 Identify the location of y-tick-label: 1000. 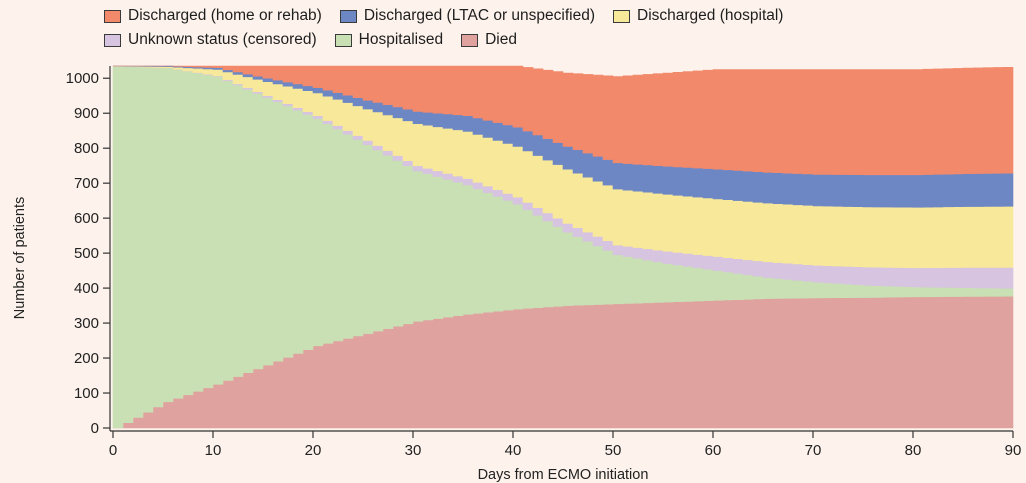
(82, 78).